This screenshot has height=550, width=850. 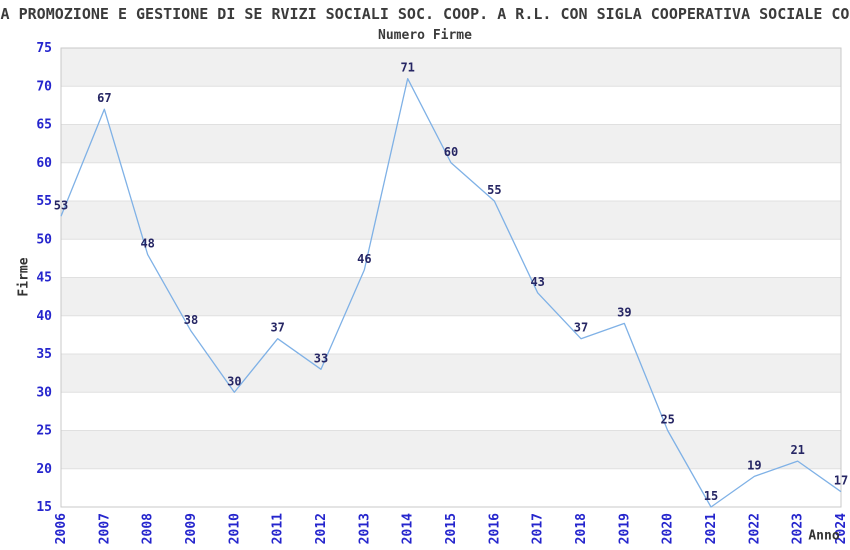 I want to click on x-tick-label: 2009, so click(x=191, y=528).